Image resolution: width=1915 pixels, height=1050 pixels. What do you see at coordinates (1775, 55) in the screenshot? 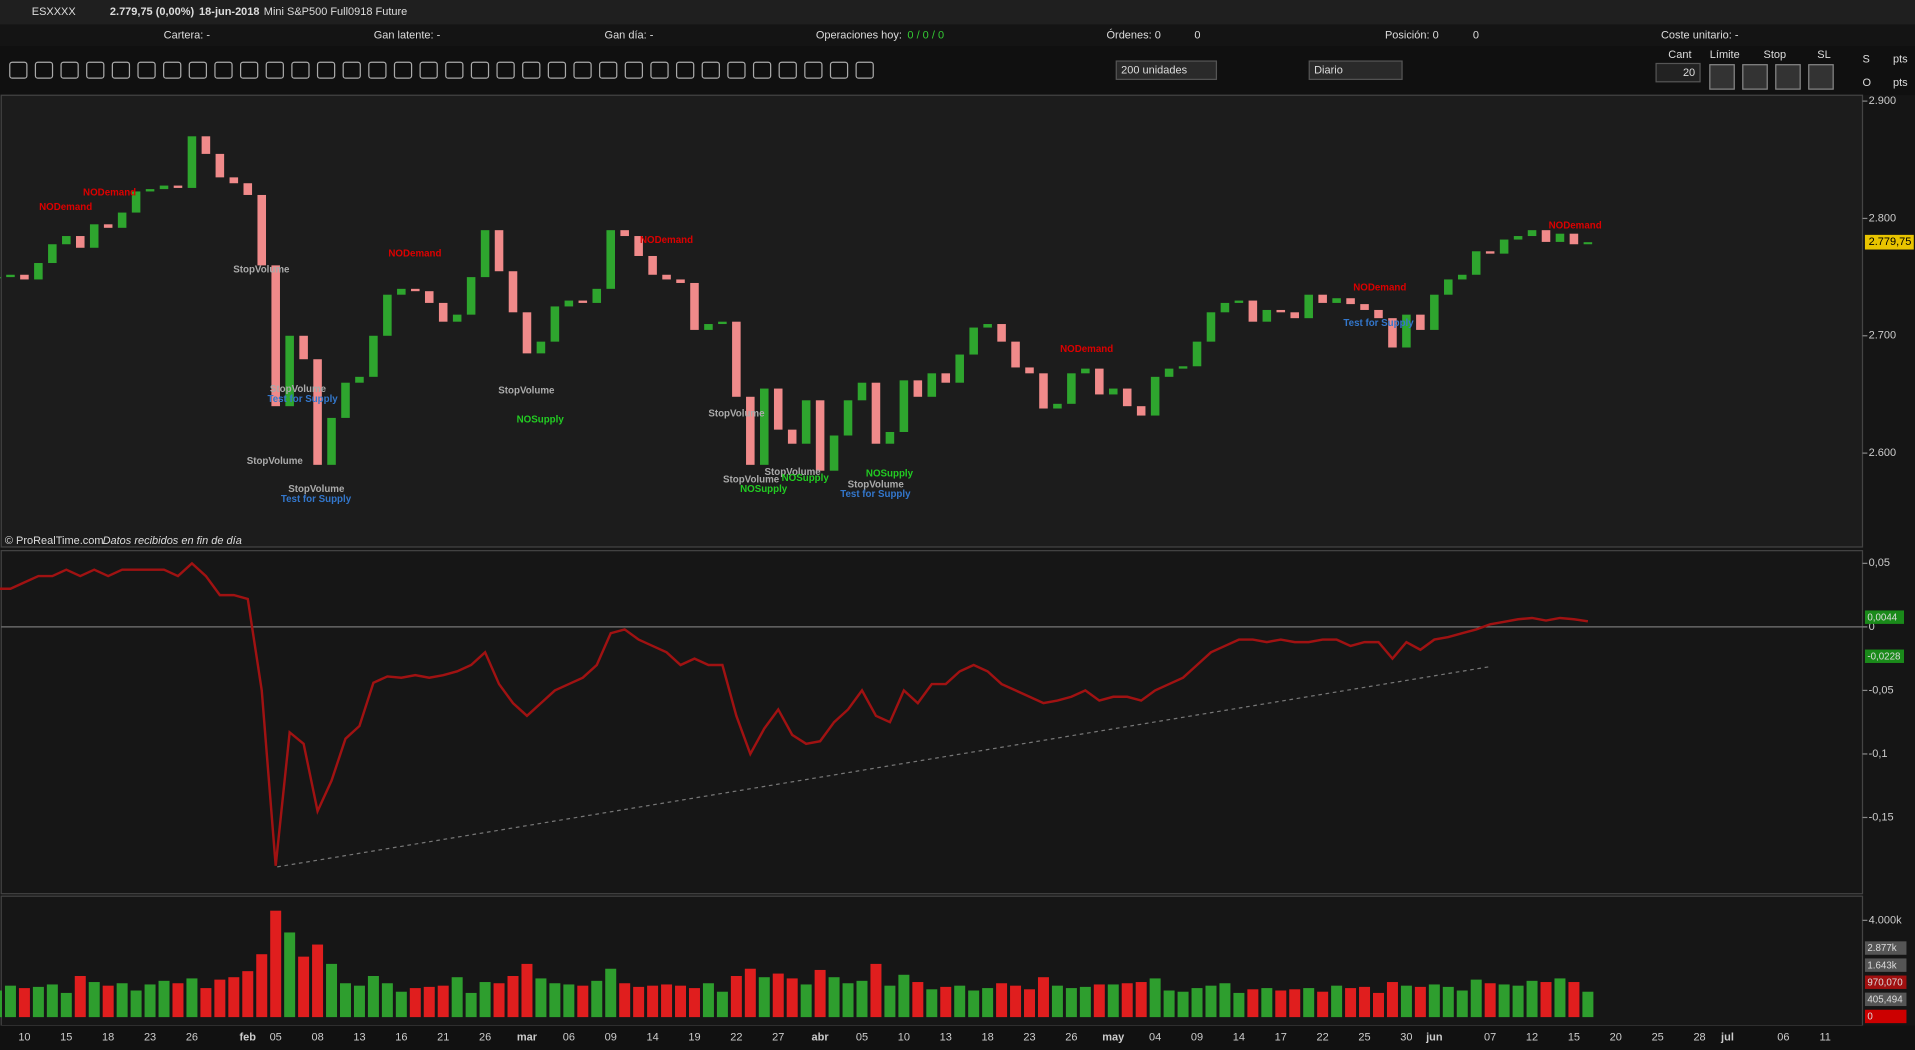
I see `stop: Stop` at bounding box center [1775, 55].